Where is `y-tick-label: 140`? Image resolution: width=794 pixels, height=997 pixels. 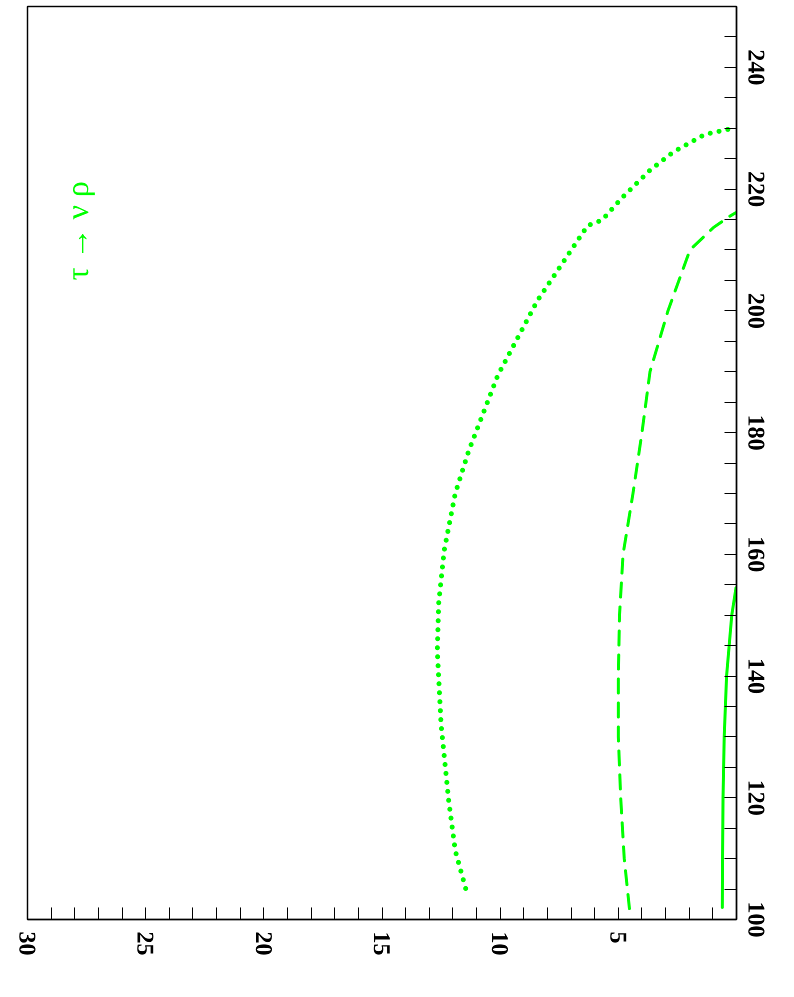
y-tick-label: 140 is located at coordinates (755, 676).